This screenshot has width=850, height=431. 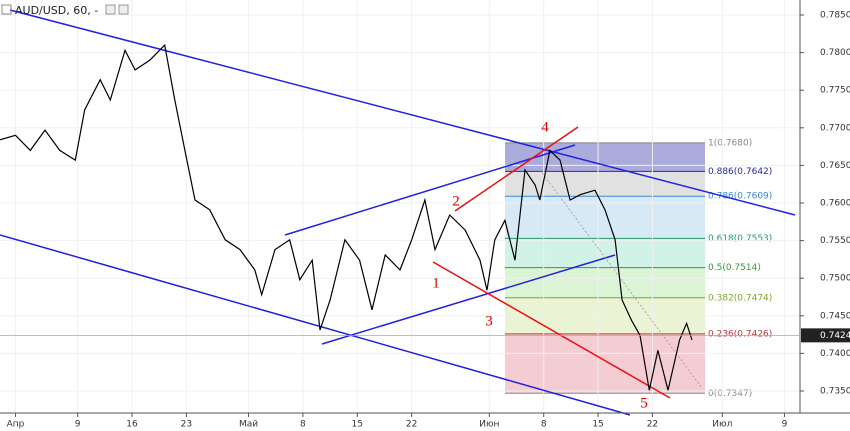 I want to click on y-tick-label: 0.7700, so click(x=835, y=128).